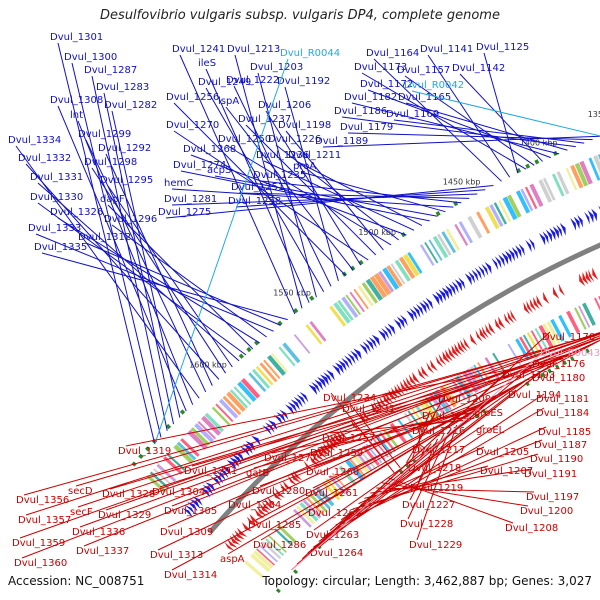 The width and height of the screenshot is (600, 600). Describe the element at coordinates (44, 520) in the screenshot. I see `reverse-gene-label: Dvul_1357` at that location.